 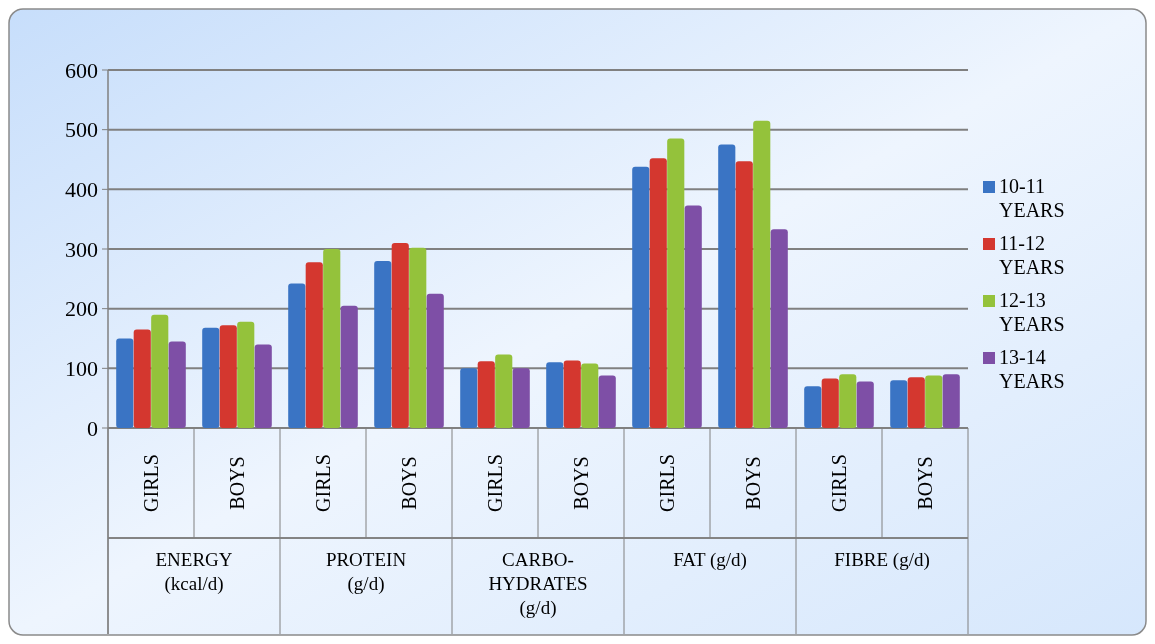 I want to click on legend-label: 13-14 YEARS, so click(x=1032, y=369).